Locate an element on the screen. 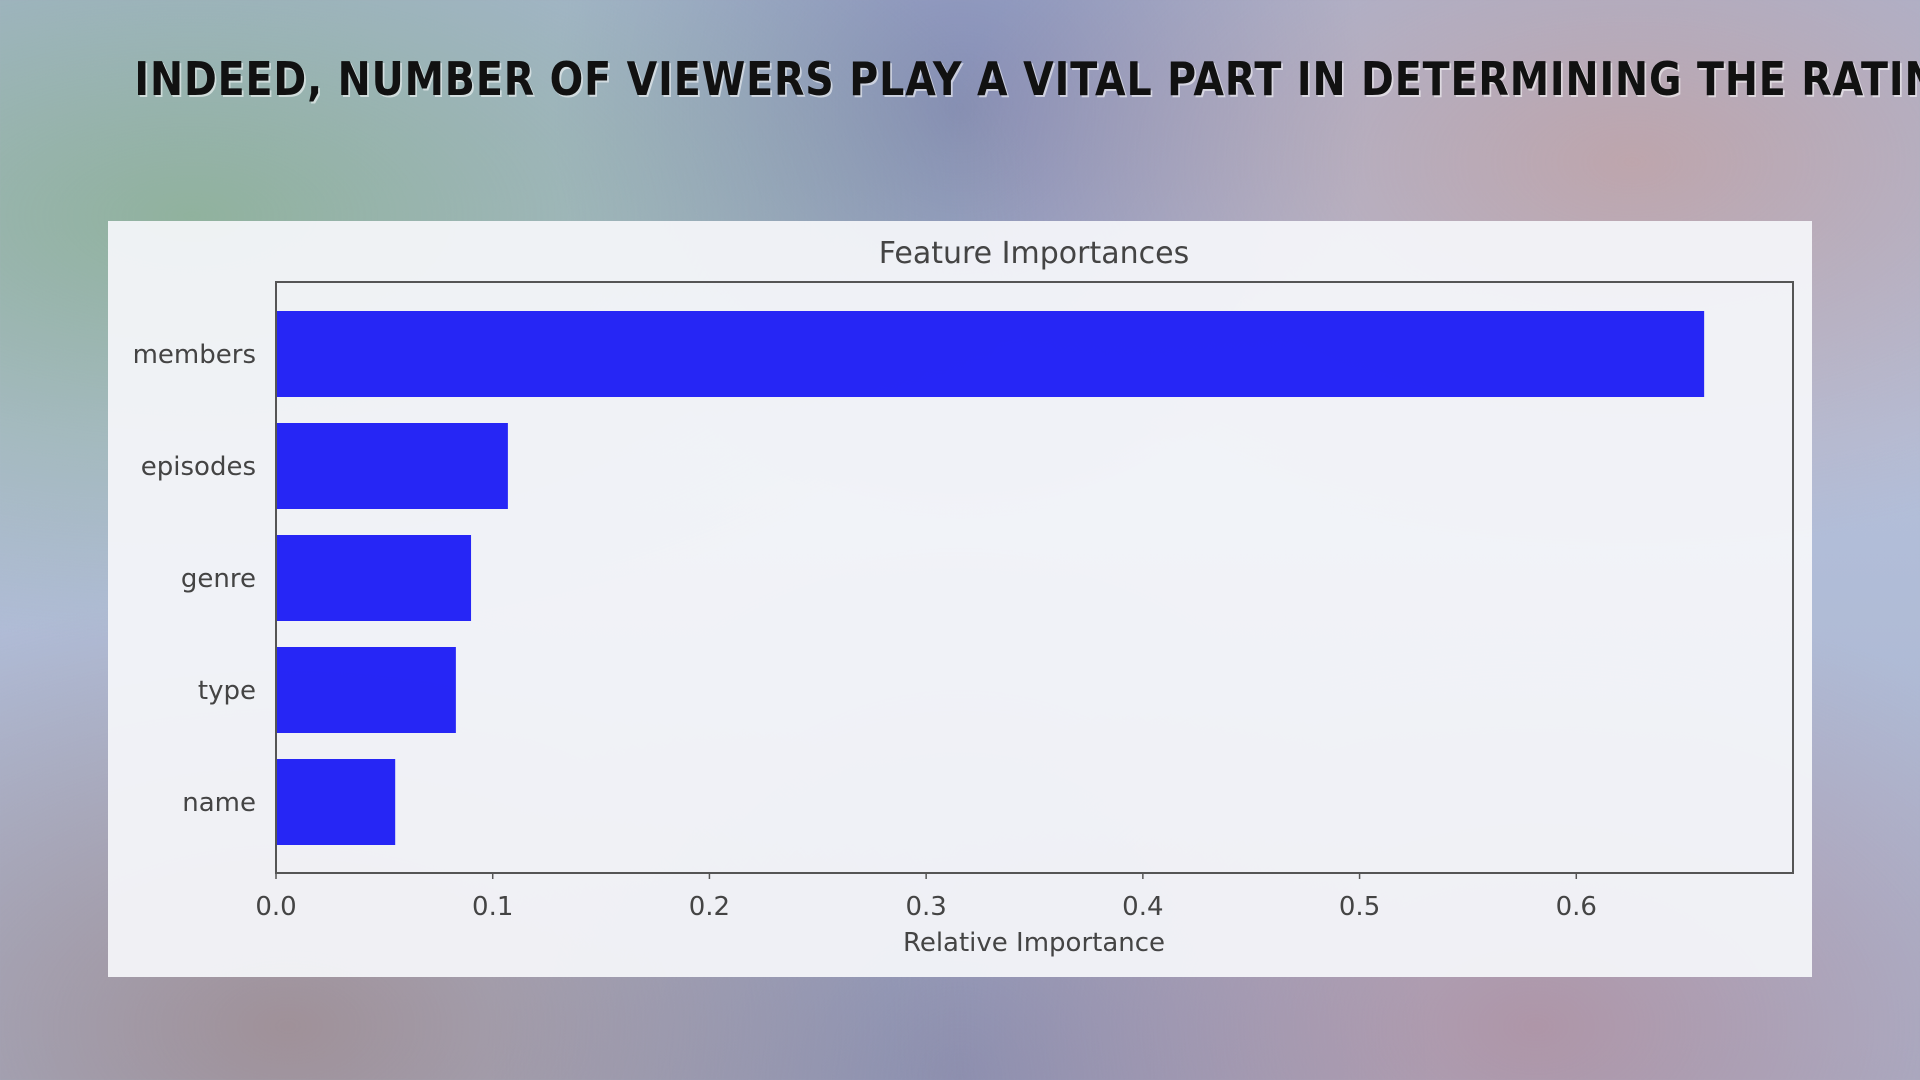 This screenshot has height=1080, width=1920. x-tick-label: 0.2 is located at coordinates (709, 907).